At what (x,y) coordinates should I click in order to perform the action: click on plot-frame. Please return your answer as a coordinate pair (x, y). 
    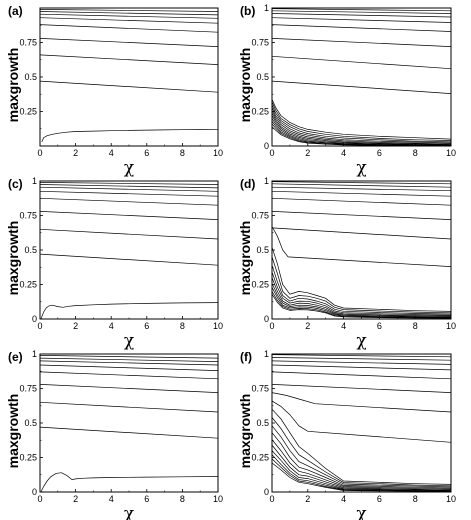
    Looking at the image, I should click on (361, 77).